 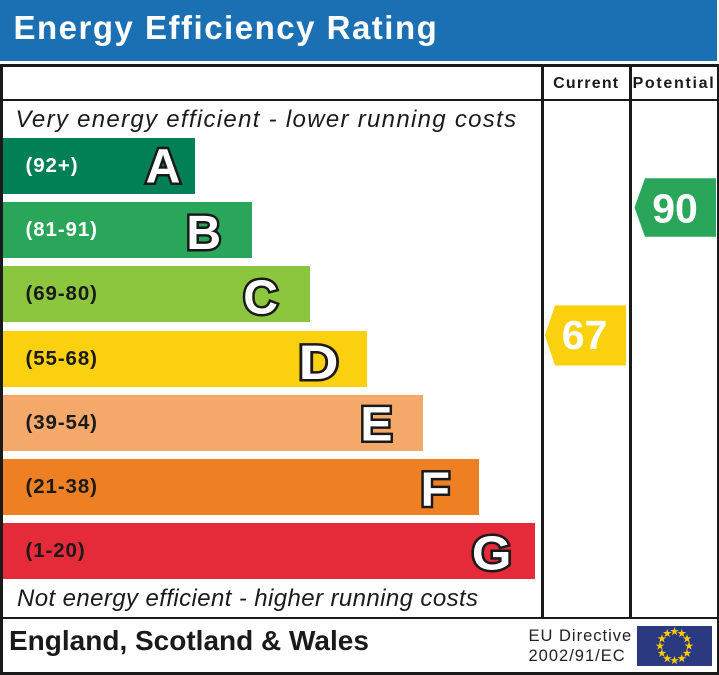 What do you see at coordinates (319, 363) in the screenshot?
I see `svg-text: D` at bounding box center [319, 363].